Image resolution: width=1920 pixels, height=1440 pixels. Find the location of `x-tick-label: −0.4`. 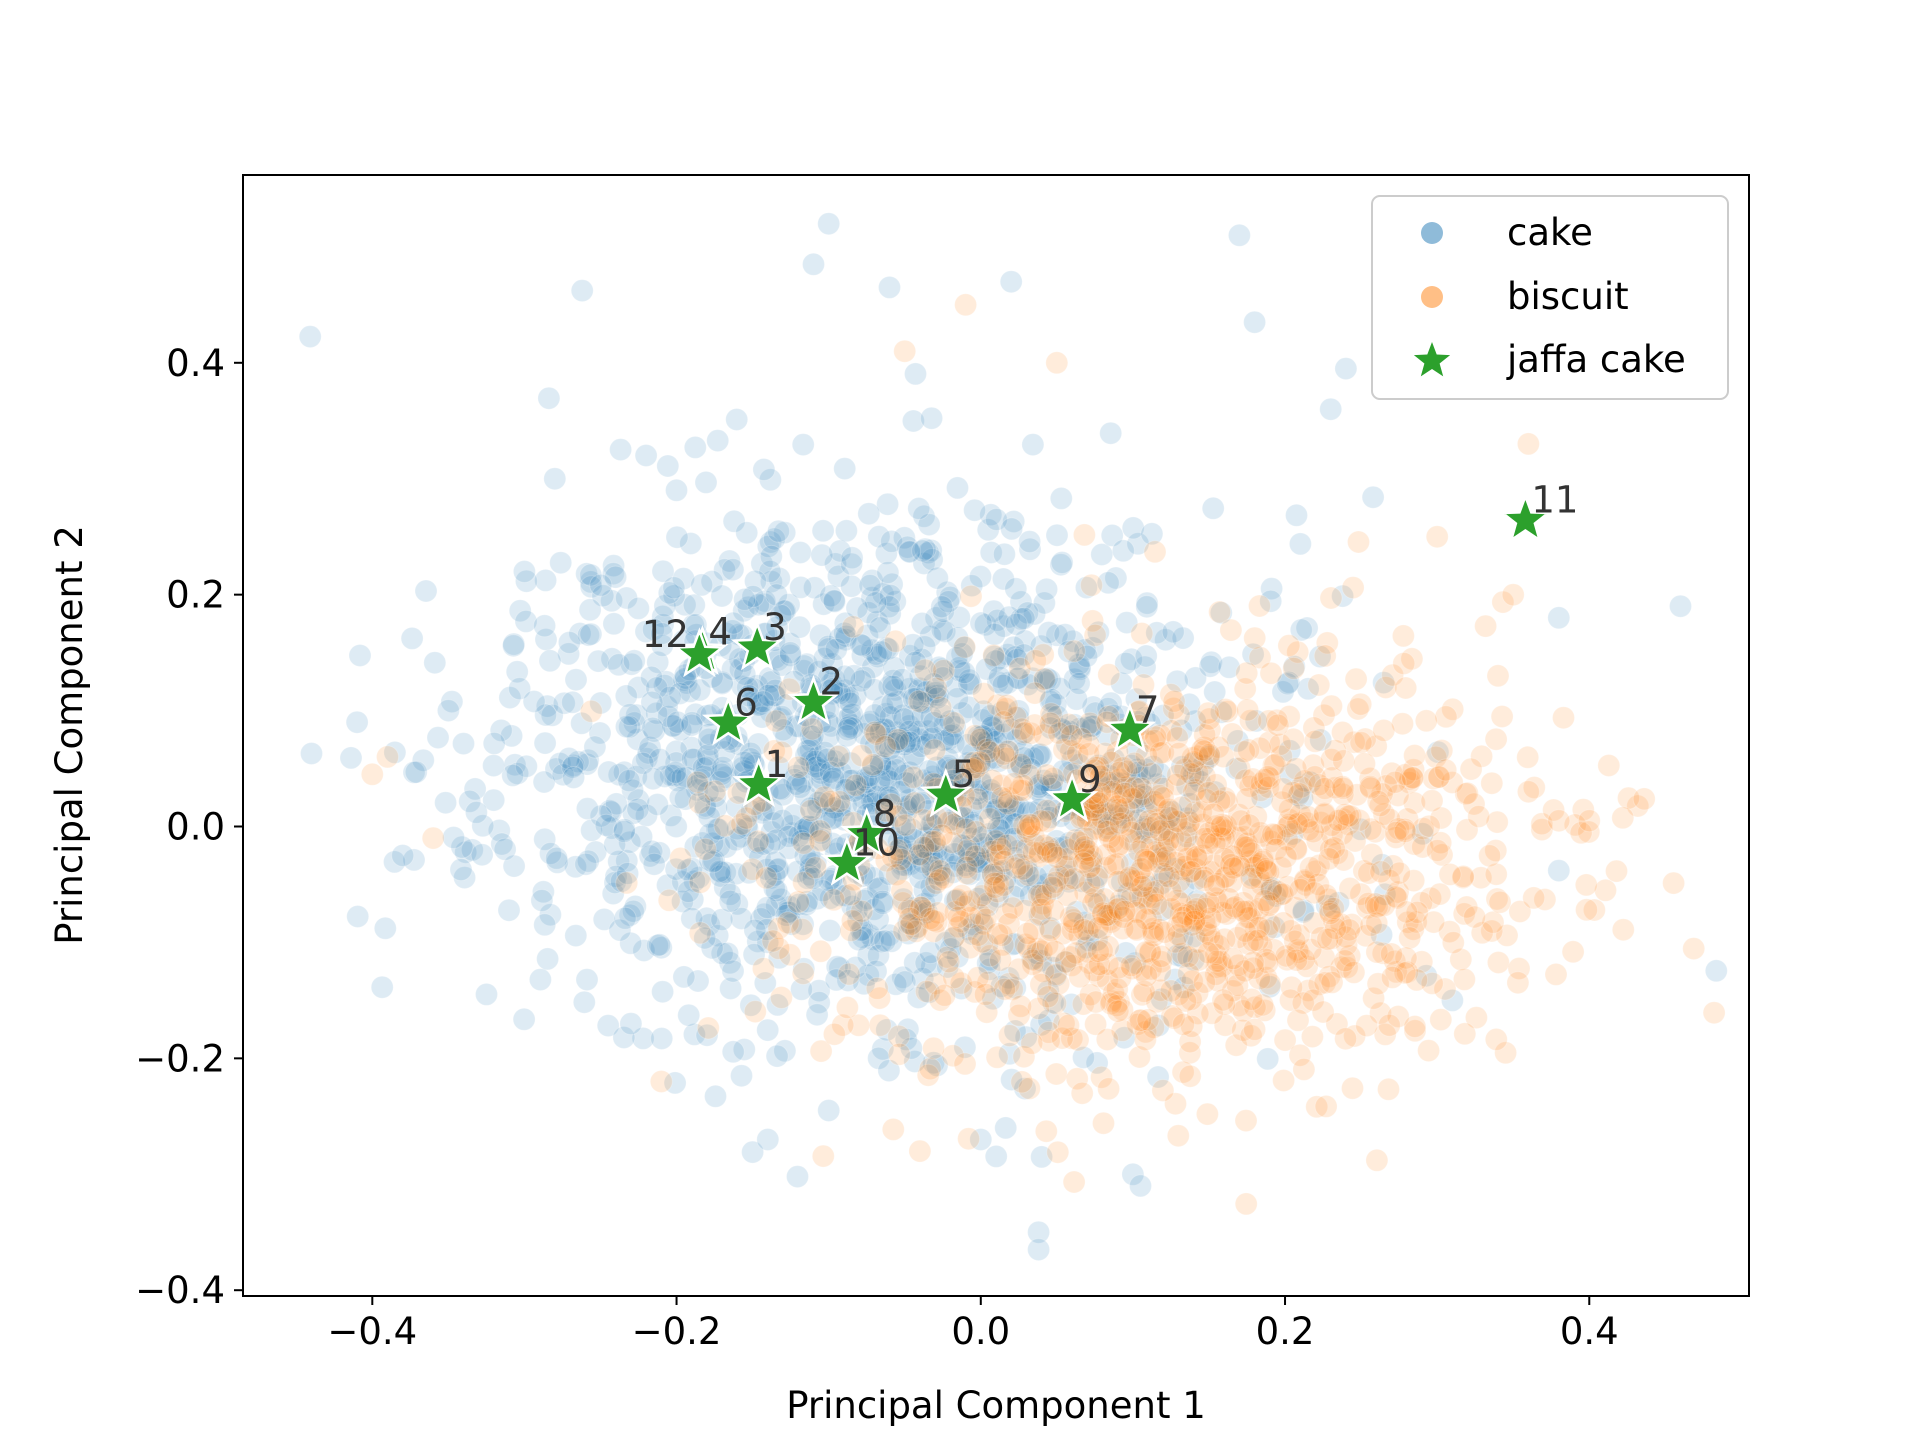

x-tick-label: −0.4 is located at coordinates (372, 1331).